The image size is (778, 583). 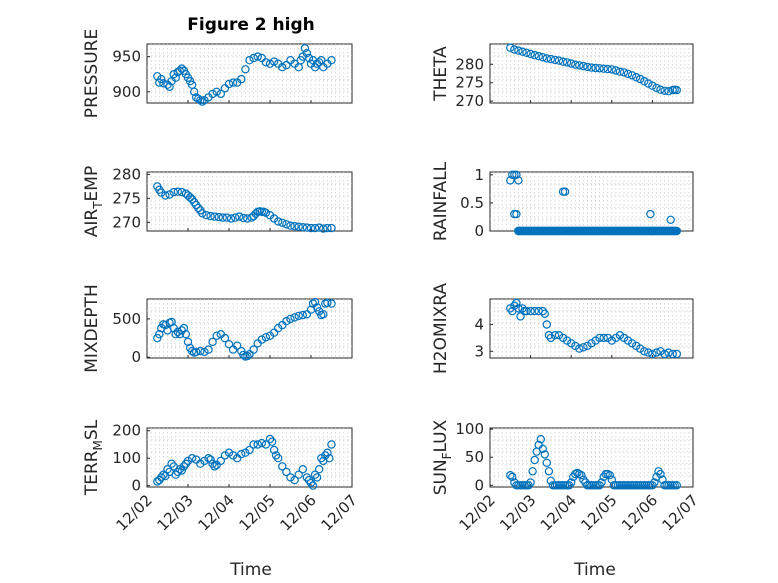 What do you see at coordinates (126, 222) in the screenshot?
I see `y-tick-label: 270` at bounding box center [126, 222].